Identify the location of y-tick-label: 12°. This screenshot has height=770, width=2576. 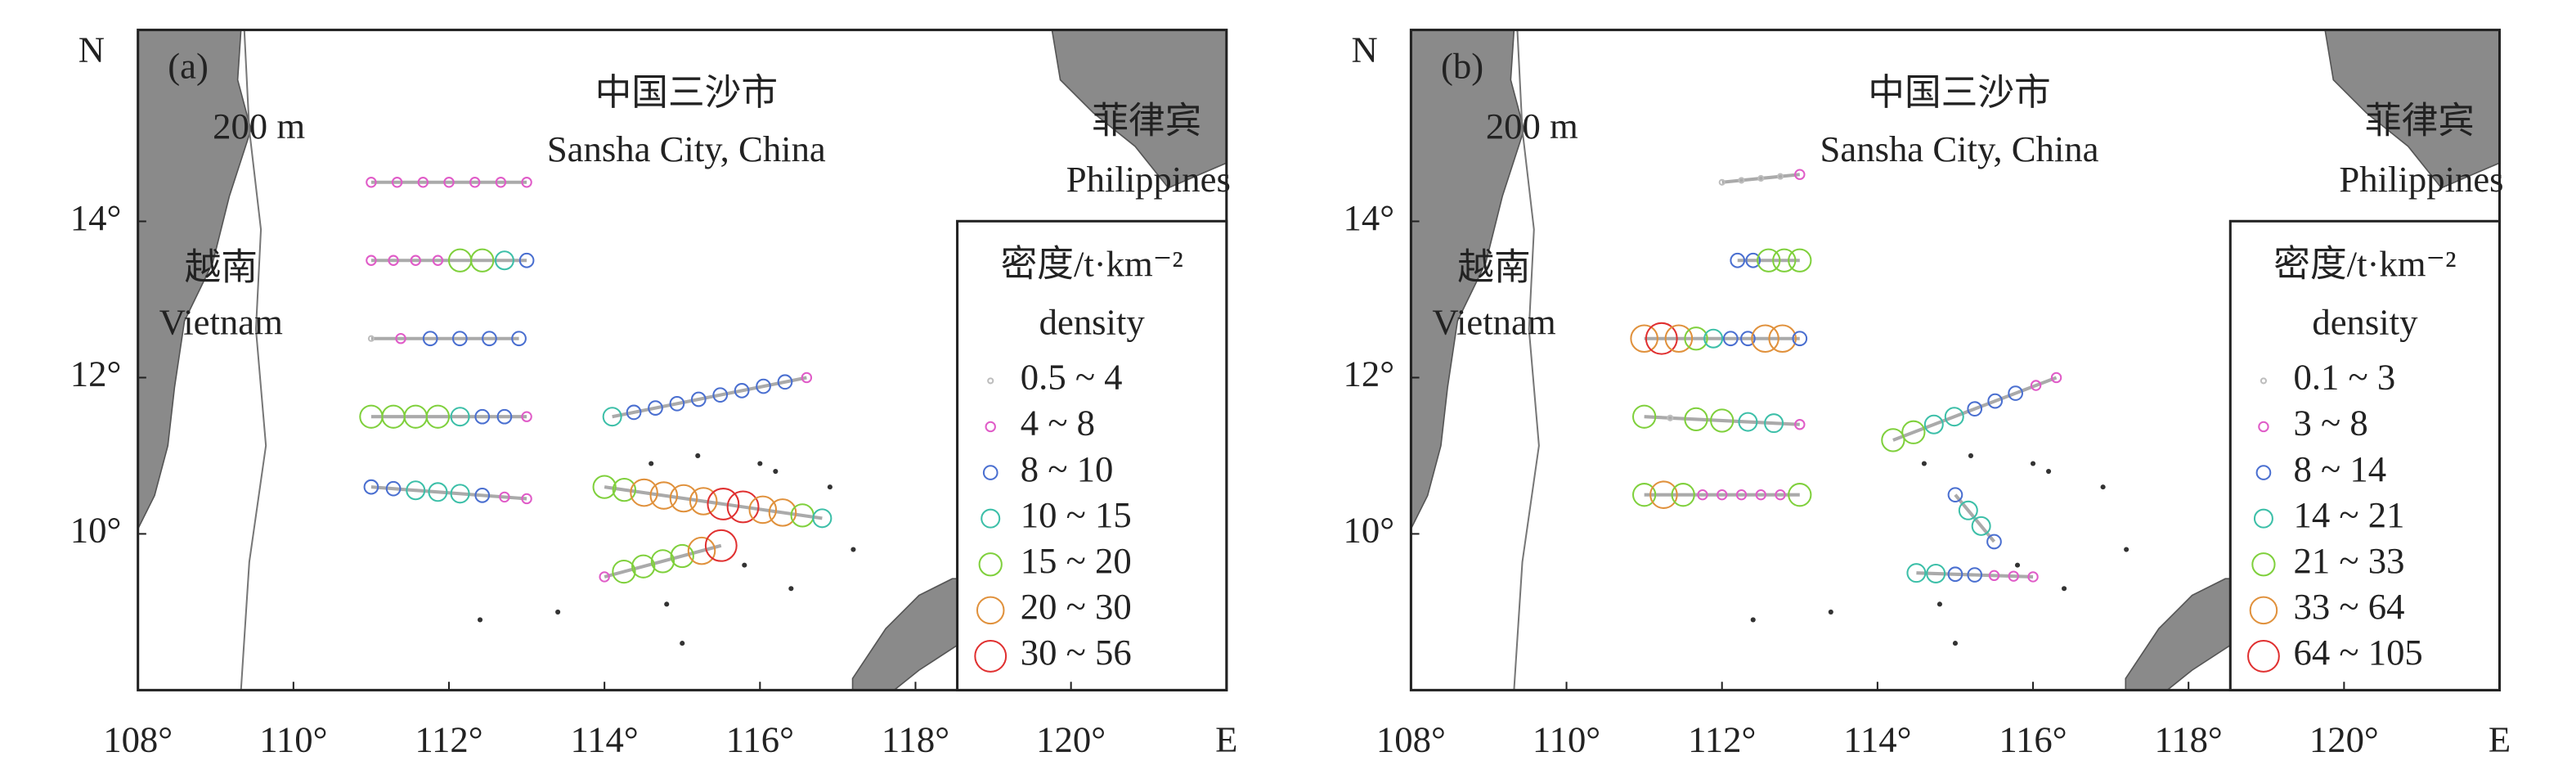
(96, 373).